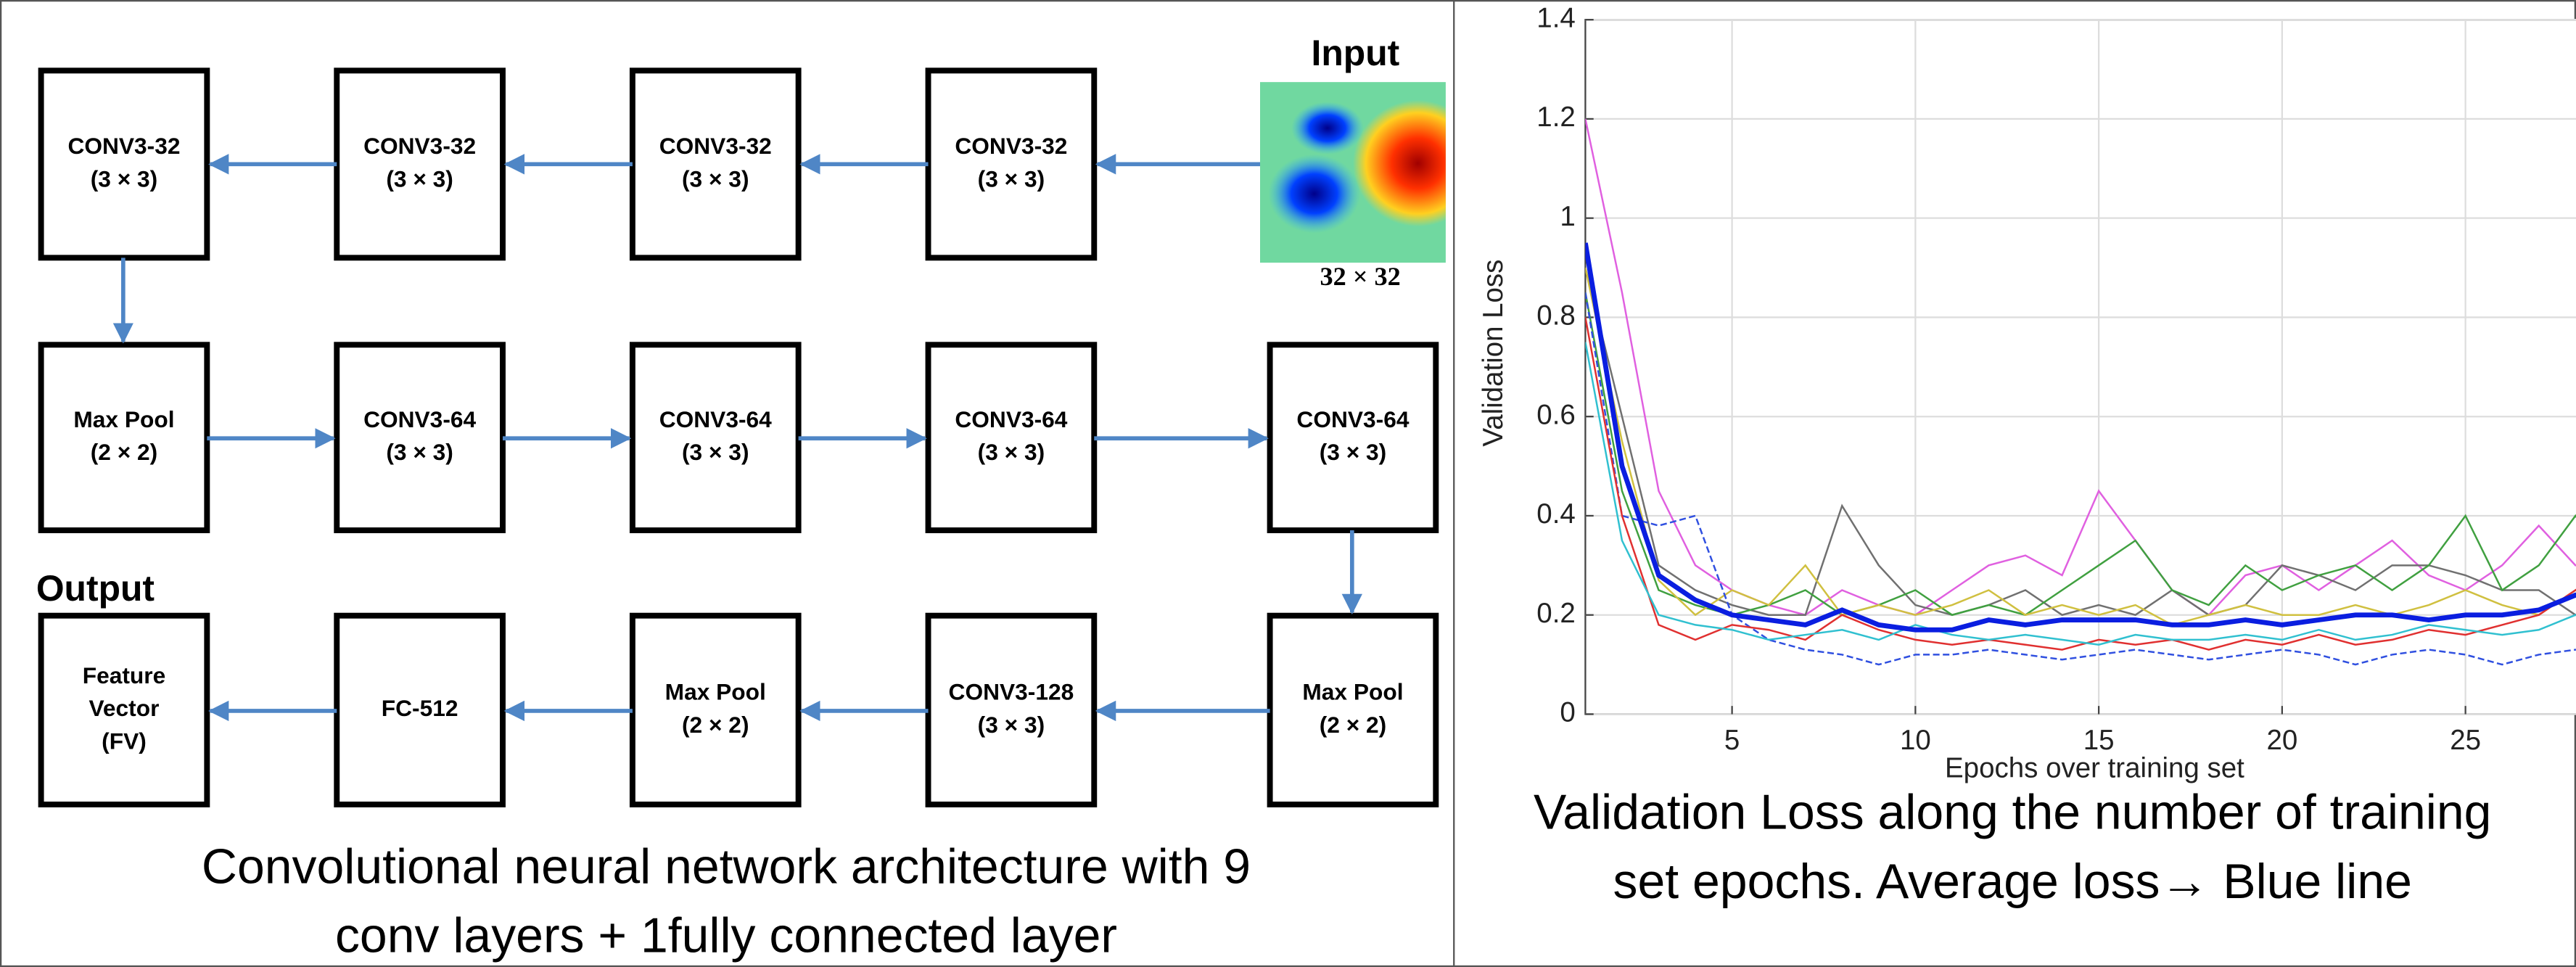 Image resolution: width=2576 pixels, height=967 pixels. I want to click on layer-label: Vector, so click(124, 708).